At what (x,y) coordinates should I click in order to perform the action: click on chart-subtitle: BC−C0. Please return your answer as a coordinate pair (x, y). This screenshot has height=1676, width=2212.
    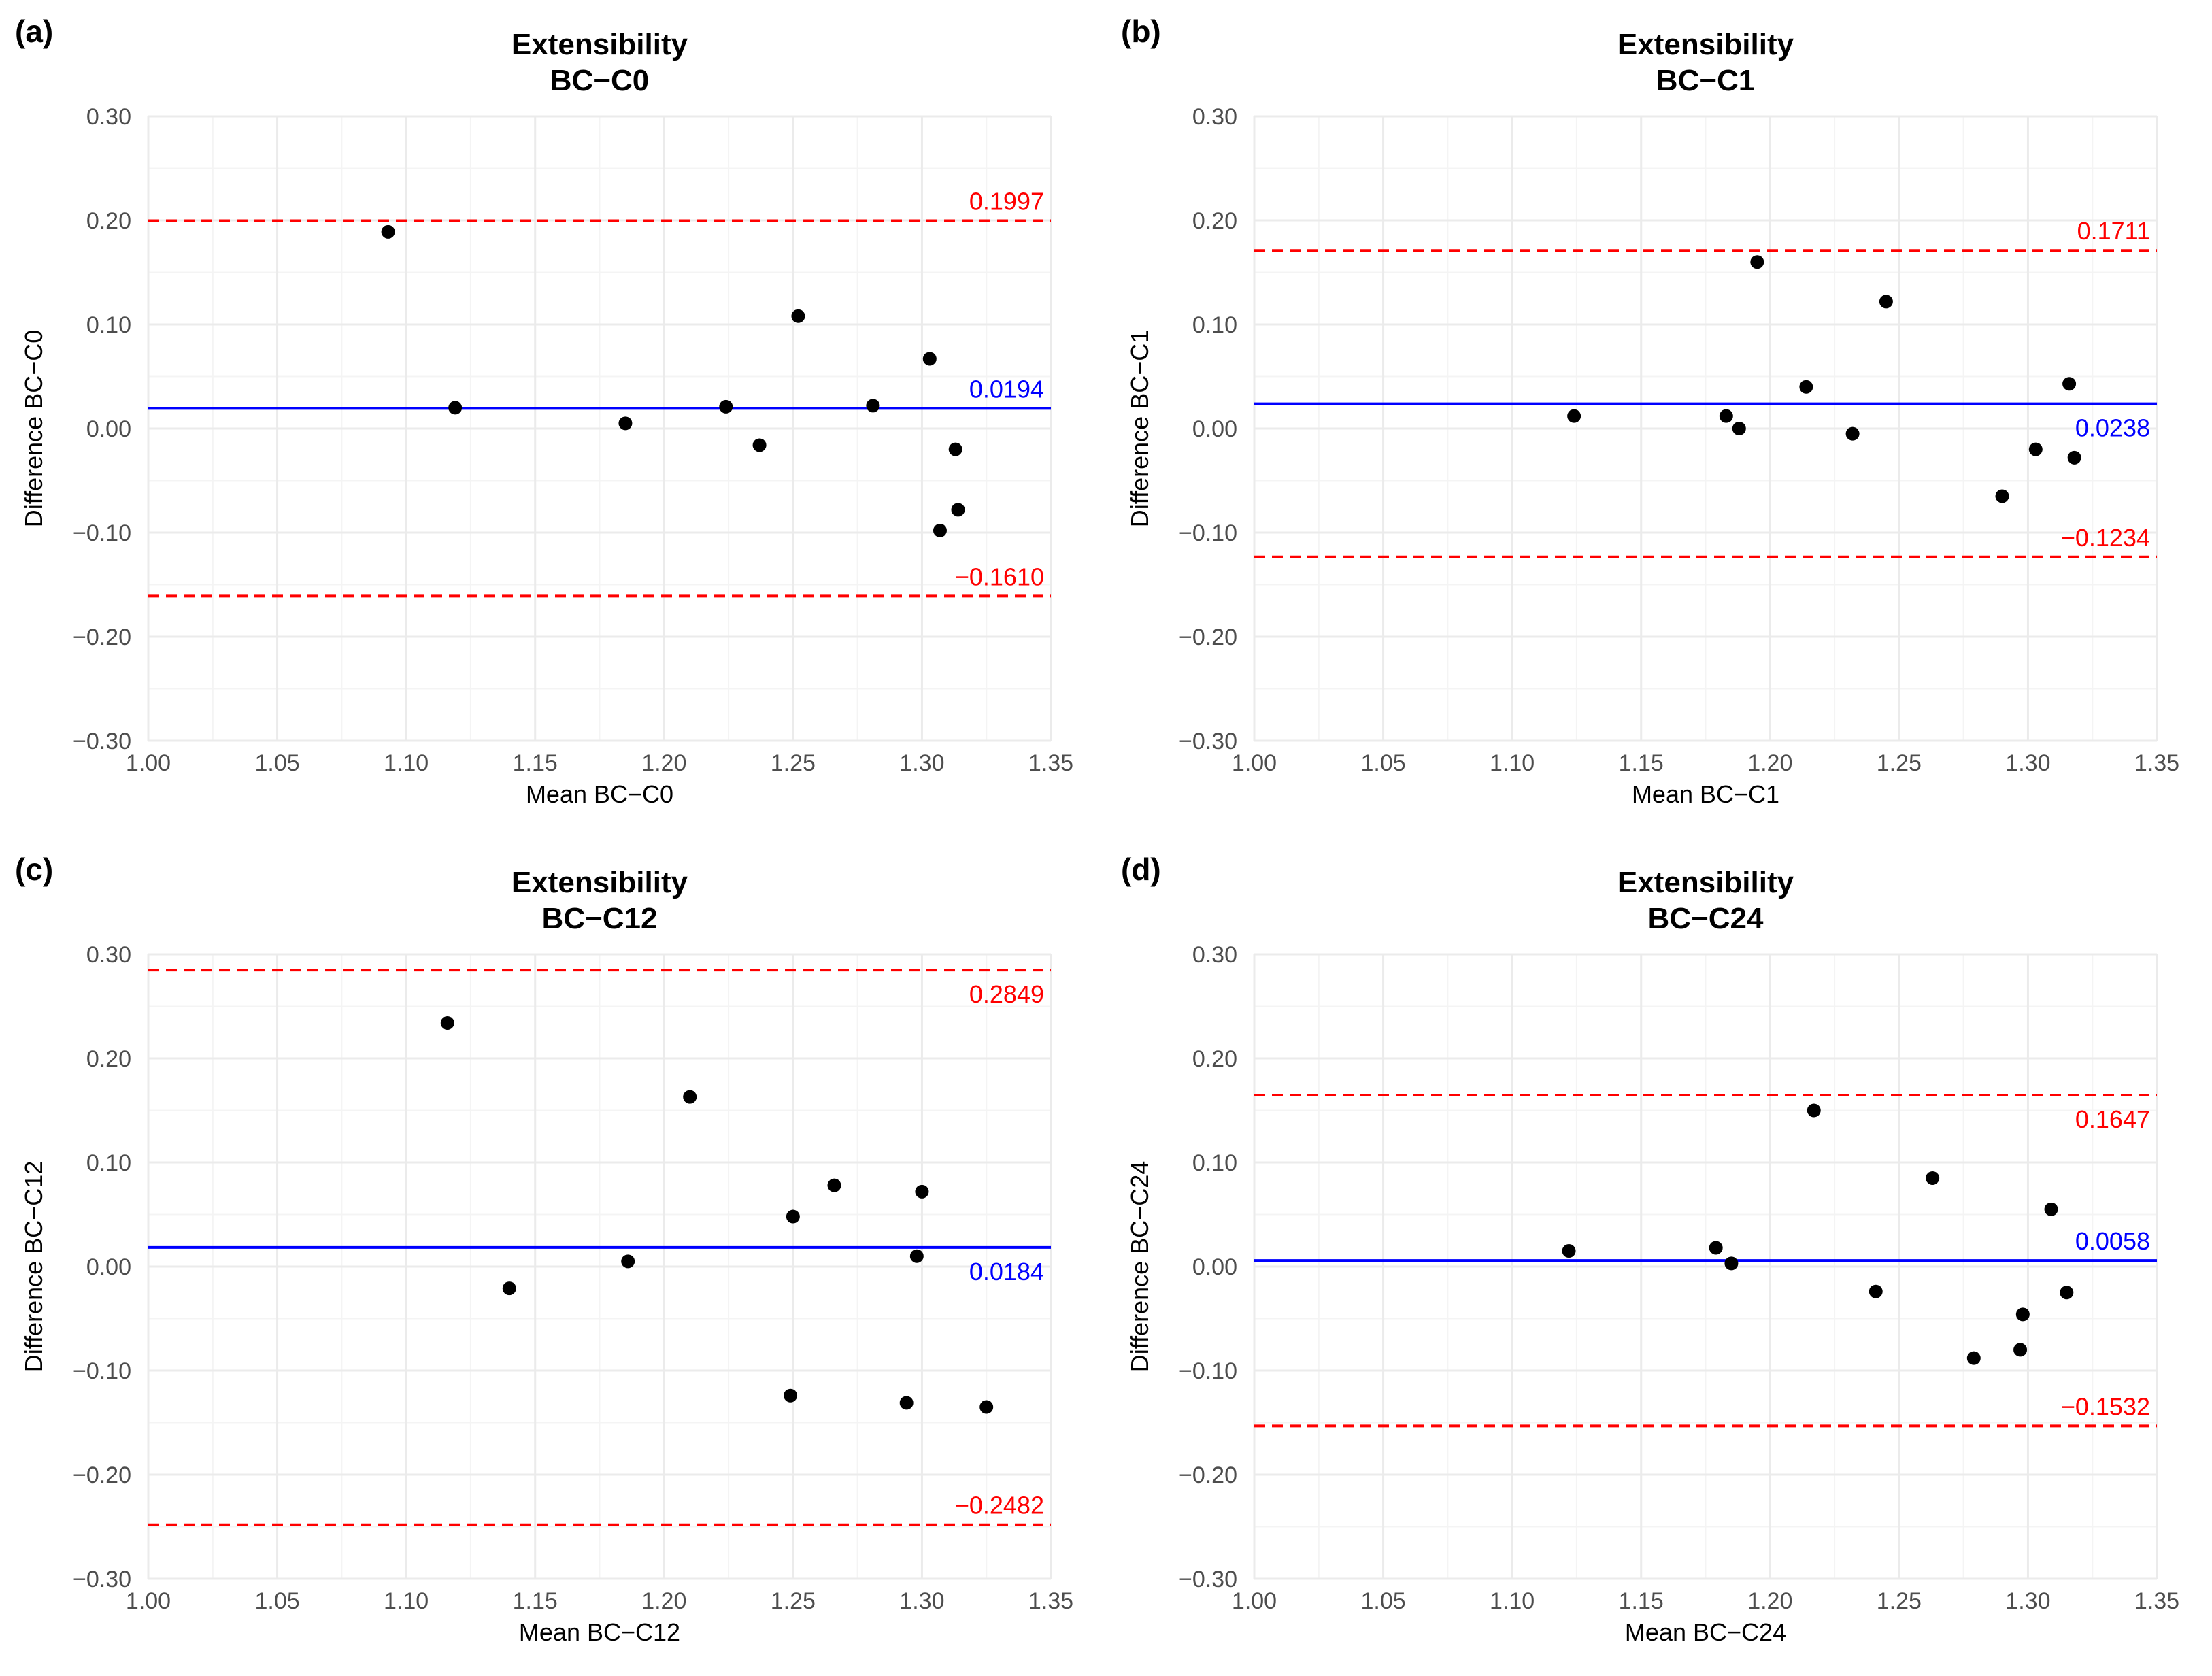
    Looking at the image, I should click on (600, 81).